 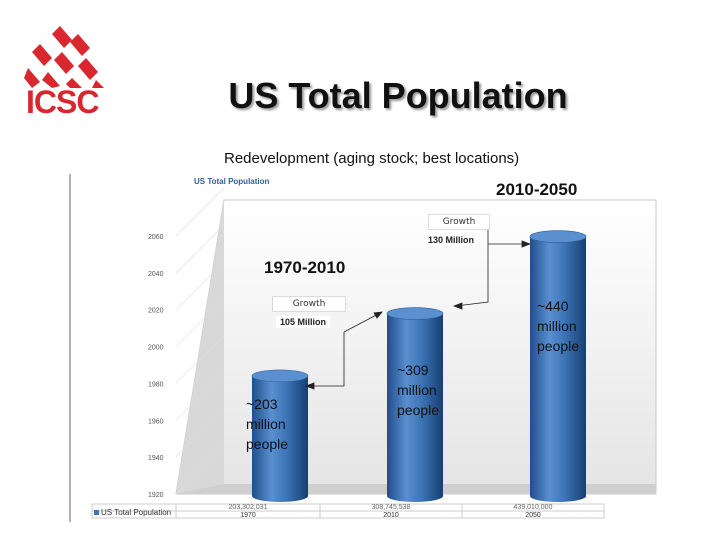 What do you see at coordinates (62, 102) in the screenshot?
I see `icsc-logo-text: ICSC` at bounding box center [62, 102].